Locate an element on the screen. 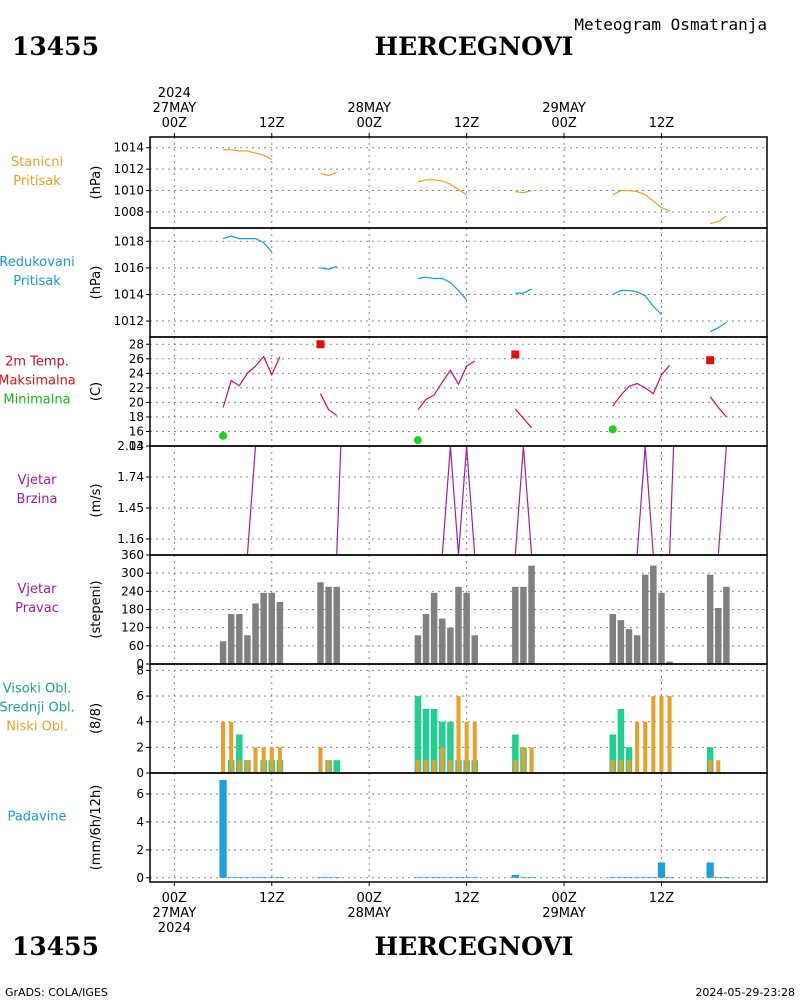 The image size is (800, 1004). panel-label: Pritisak is located at coordinates (37, 181).